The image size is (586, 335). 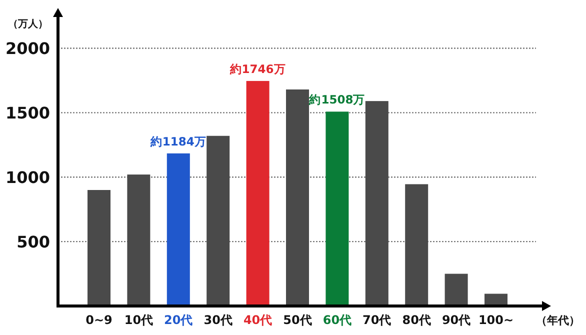 What do you see at coordinates (496, 320) in the screenshot?
I see `x-tick-label: 100~` at bounding box center [496, 320].